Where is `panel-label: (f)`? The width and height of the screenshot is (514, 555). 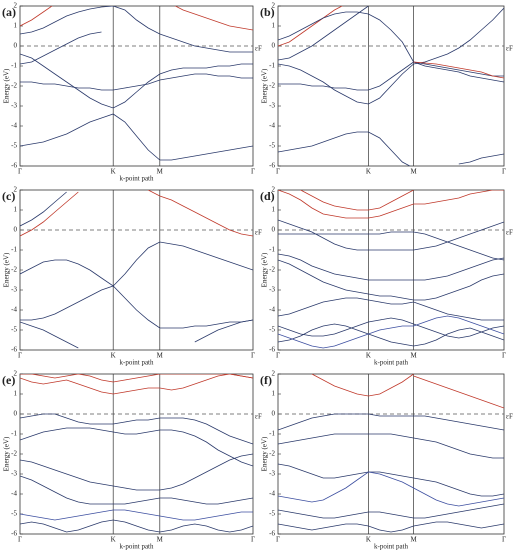 panel-label: (f) is located at coordinates (266, 380).